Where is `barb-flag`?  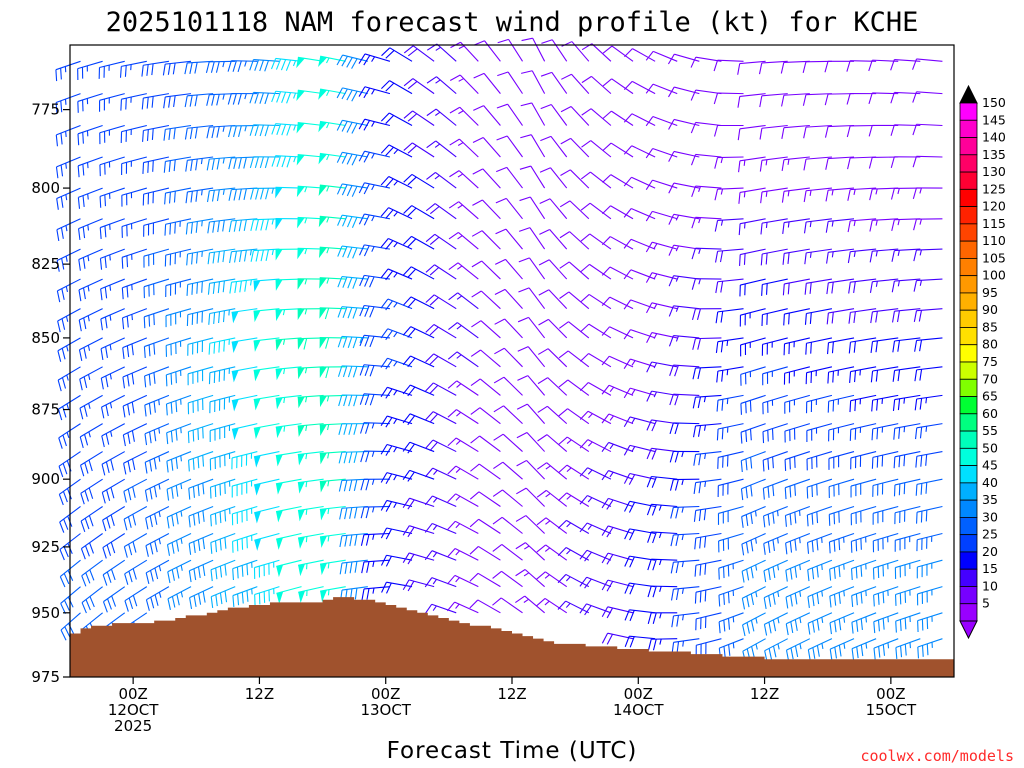
barb-flag is located at coordinates (279, 255).